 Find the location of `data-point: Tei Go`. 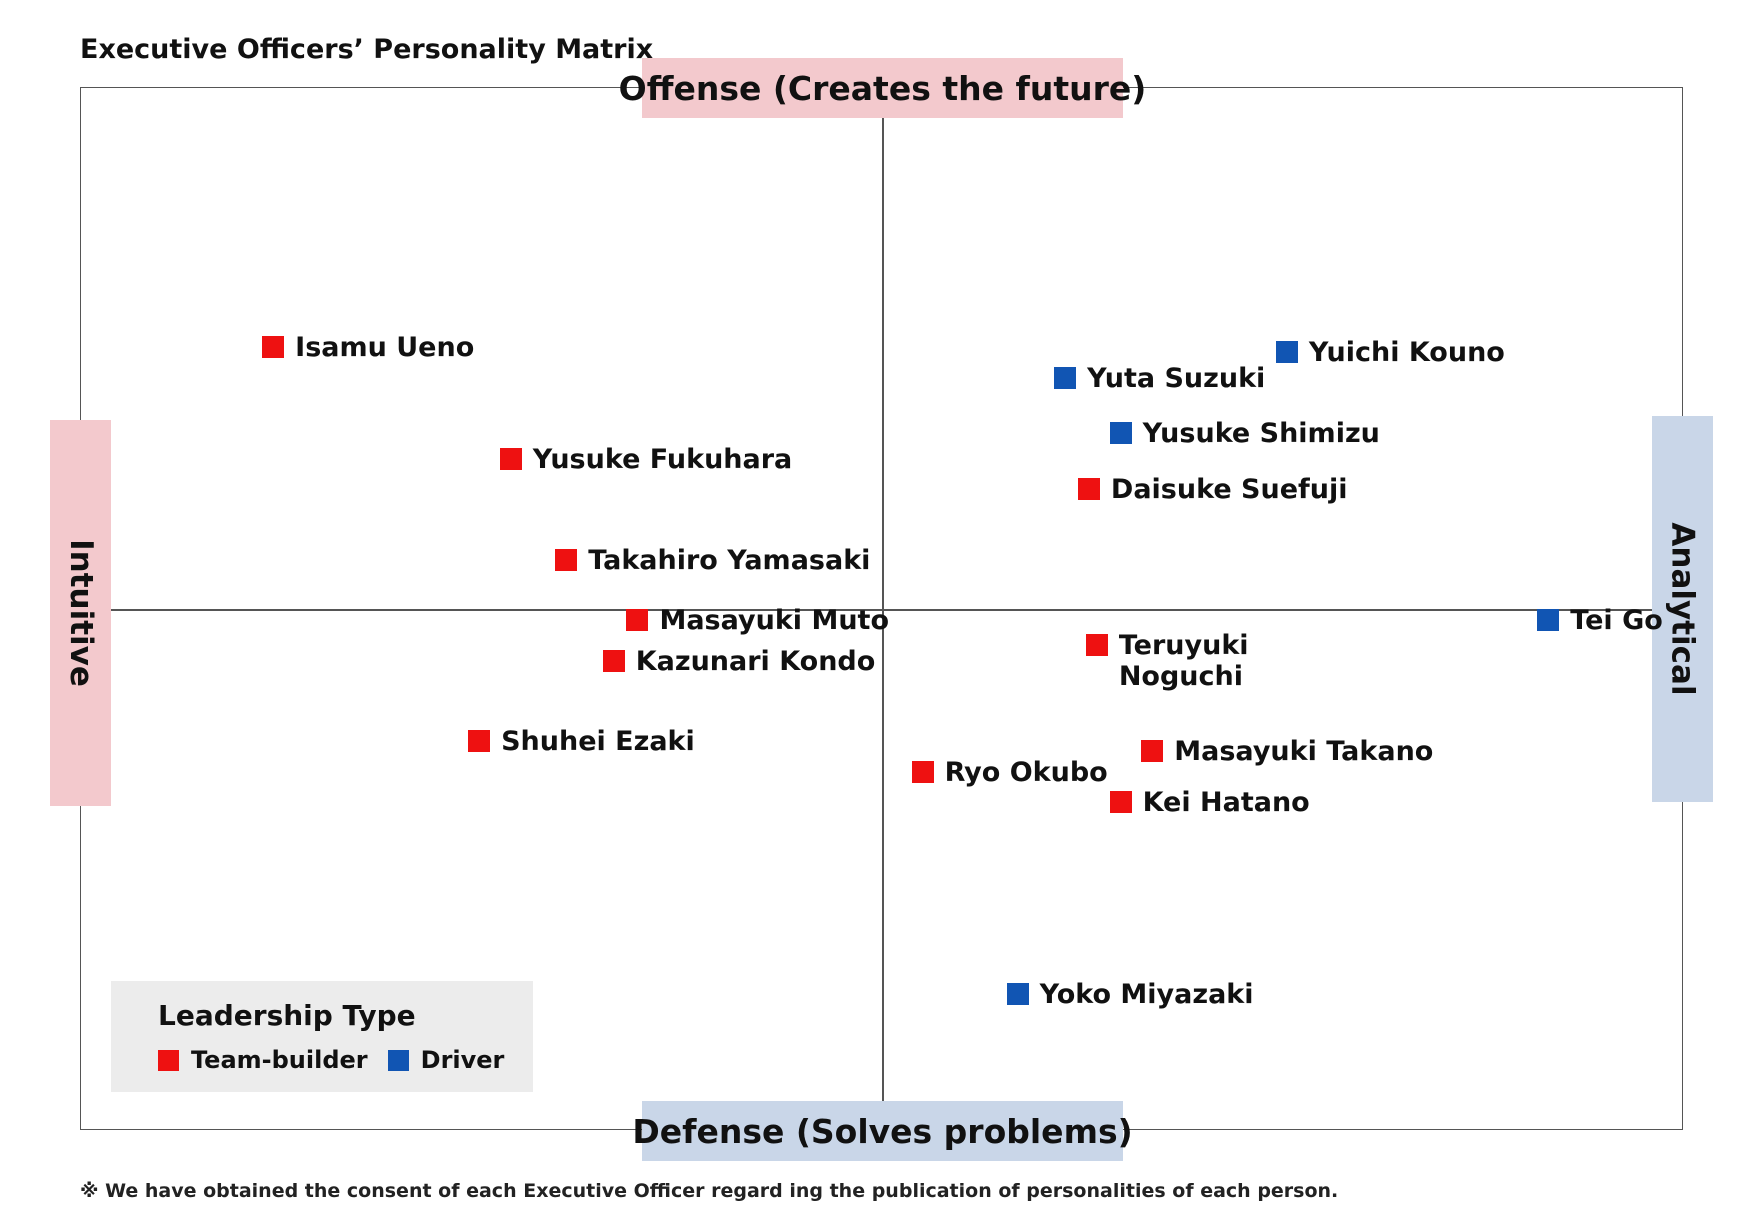

data-point: Tei Go is located at coordinates (1600, 620).